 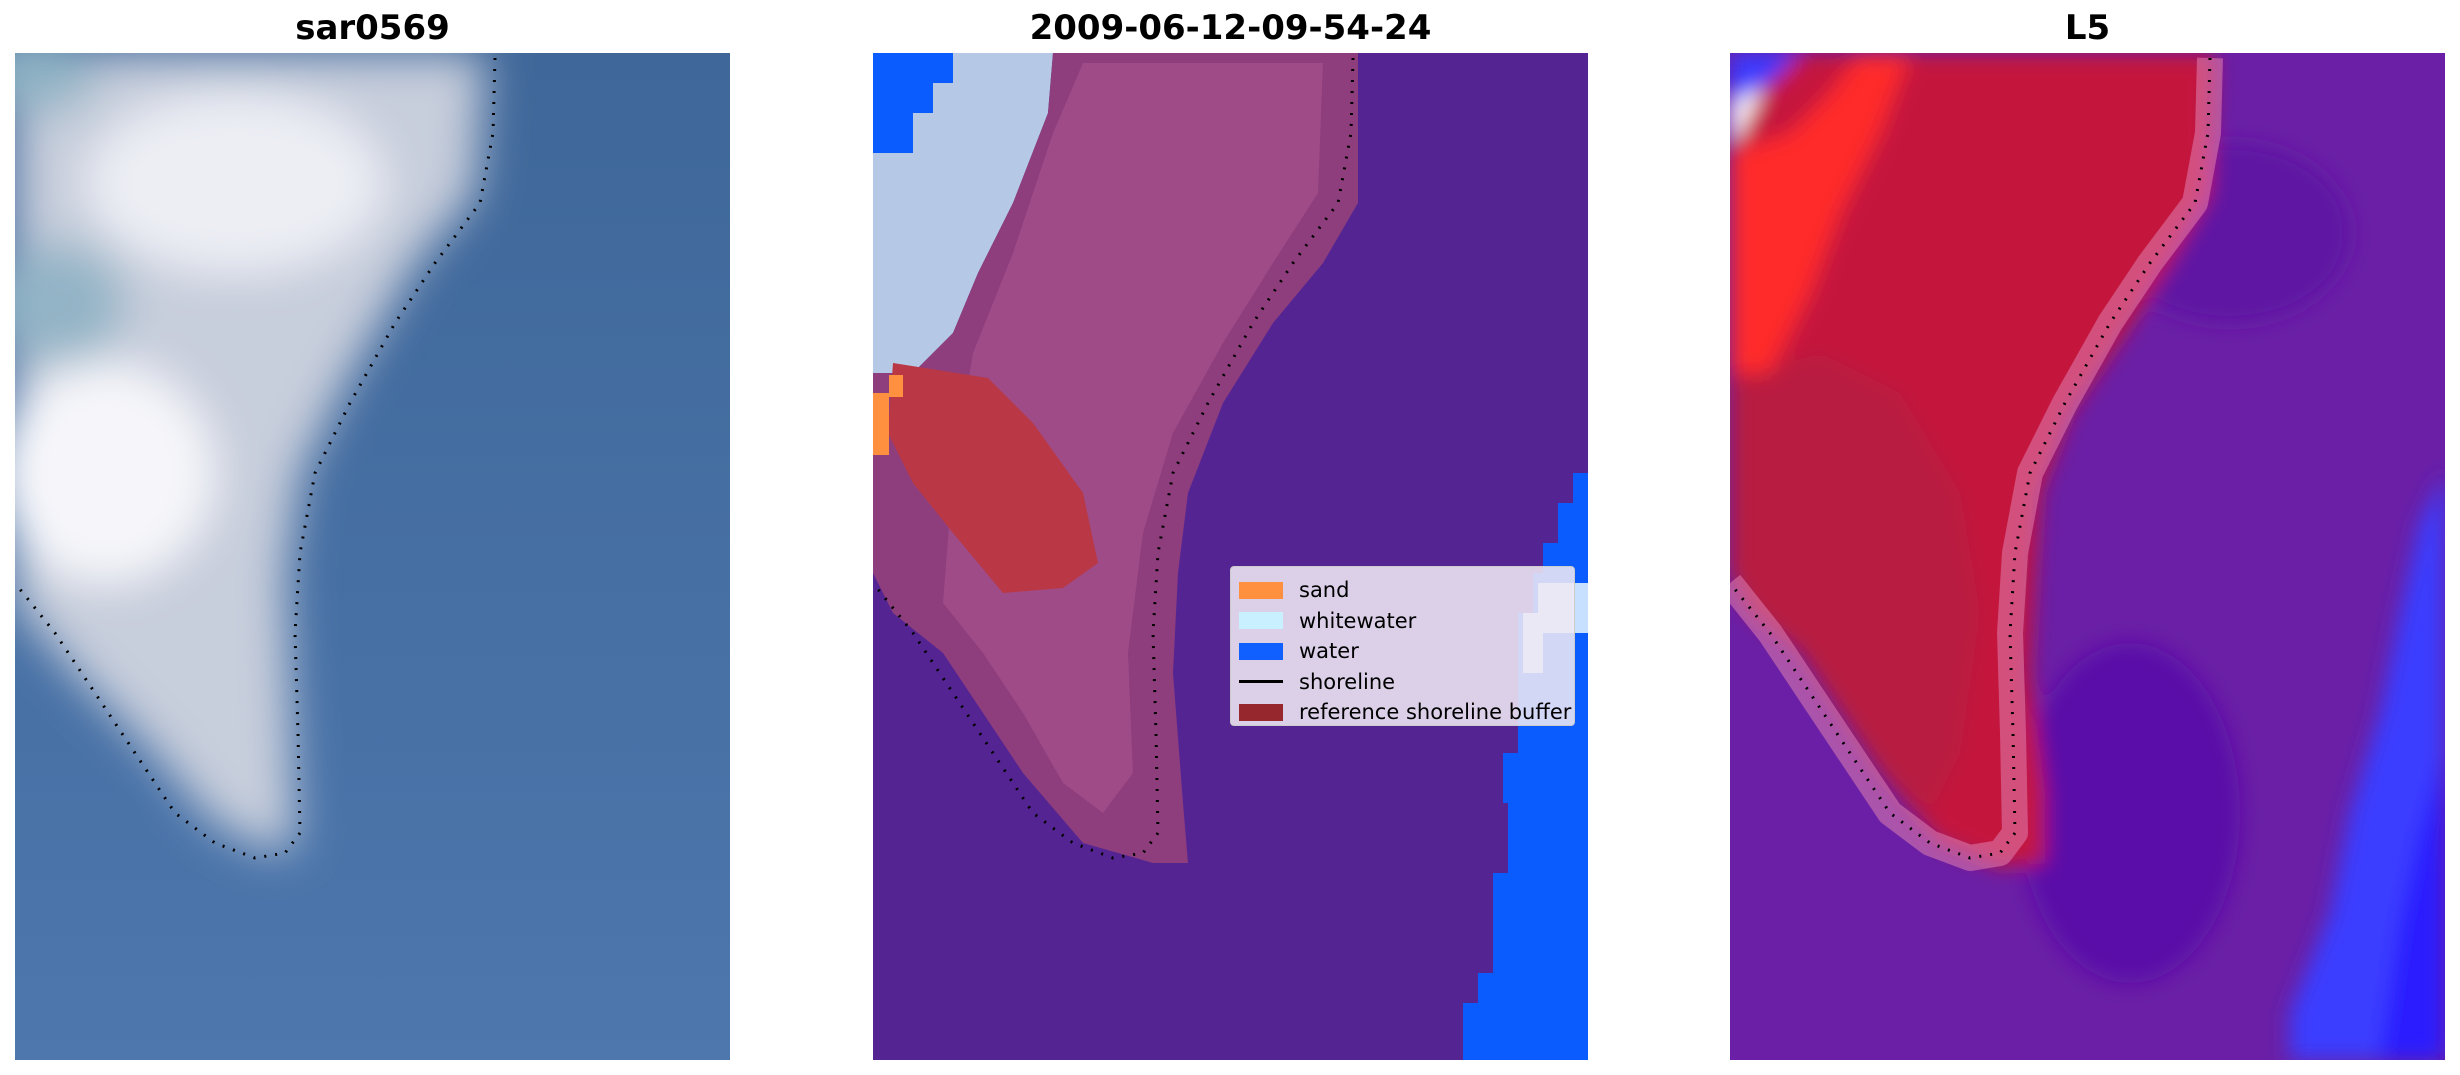 I want to click on rgb-land-area, so click(x=250, y=453).